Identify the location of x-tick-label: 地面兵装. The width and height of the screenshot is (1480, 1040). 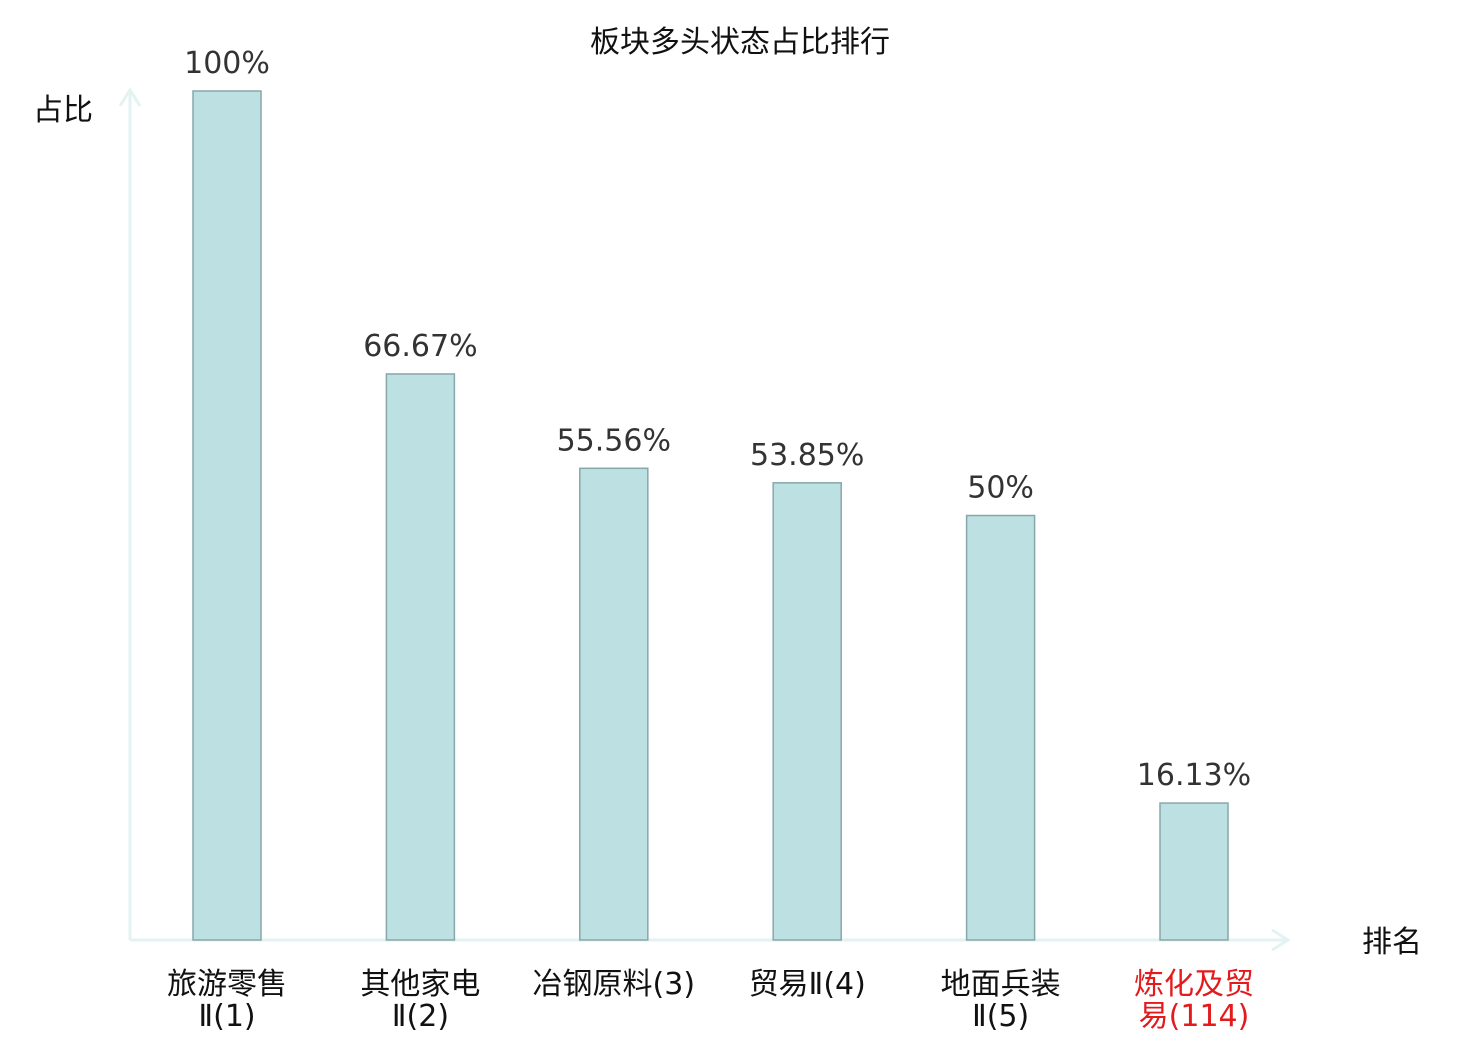
(1001, 984).